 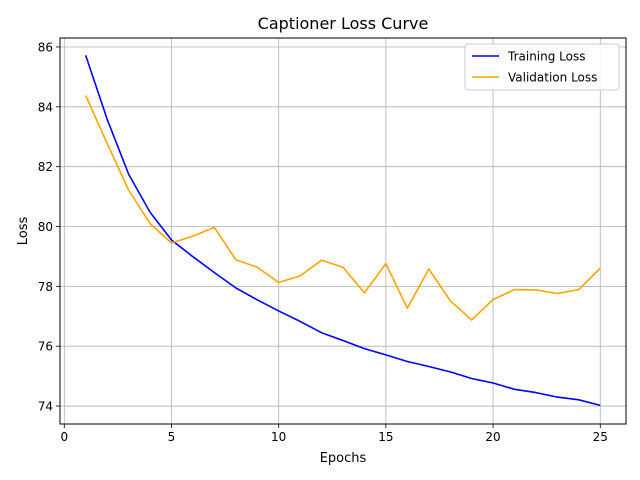 What do you see at coordinates (492, 437) in the screenshot?
I see `x-tick-label: 20` at bounding box center [492, 437].